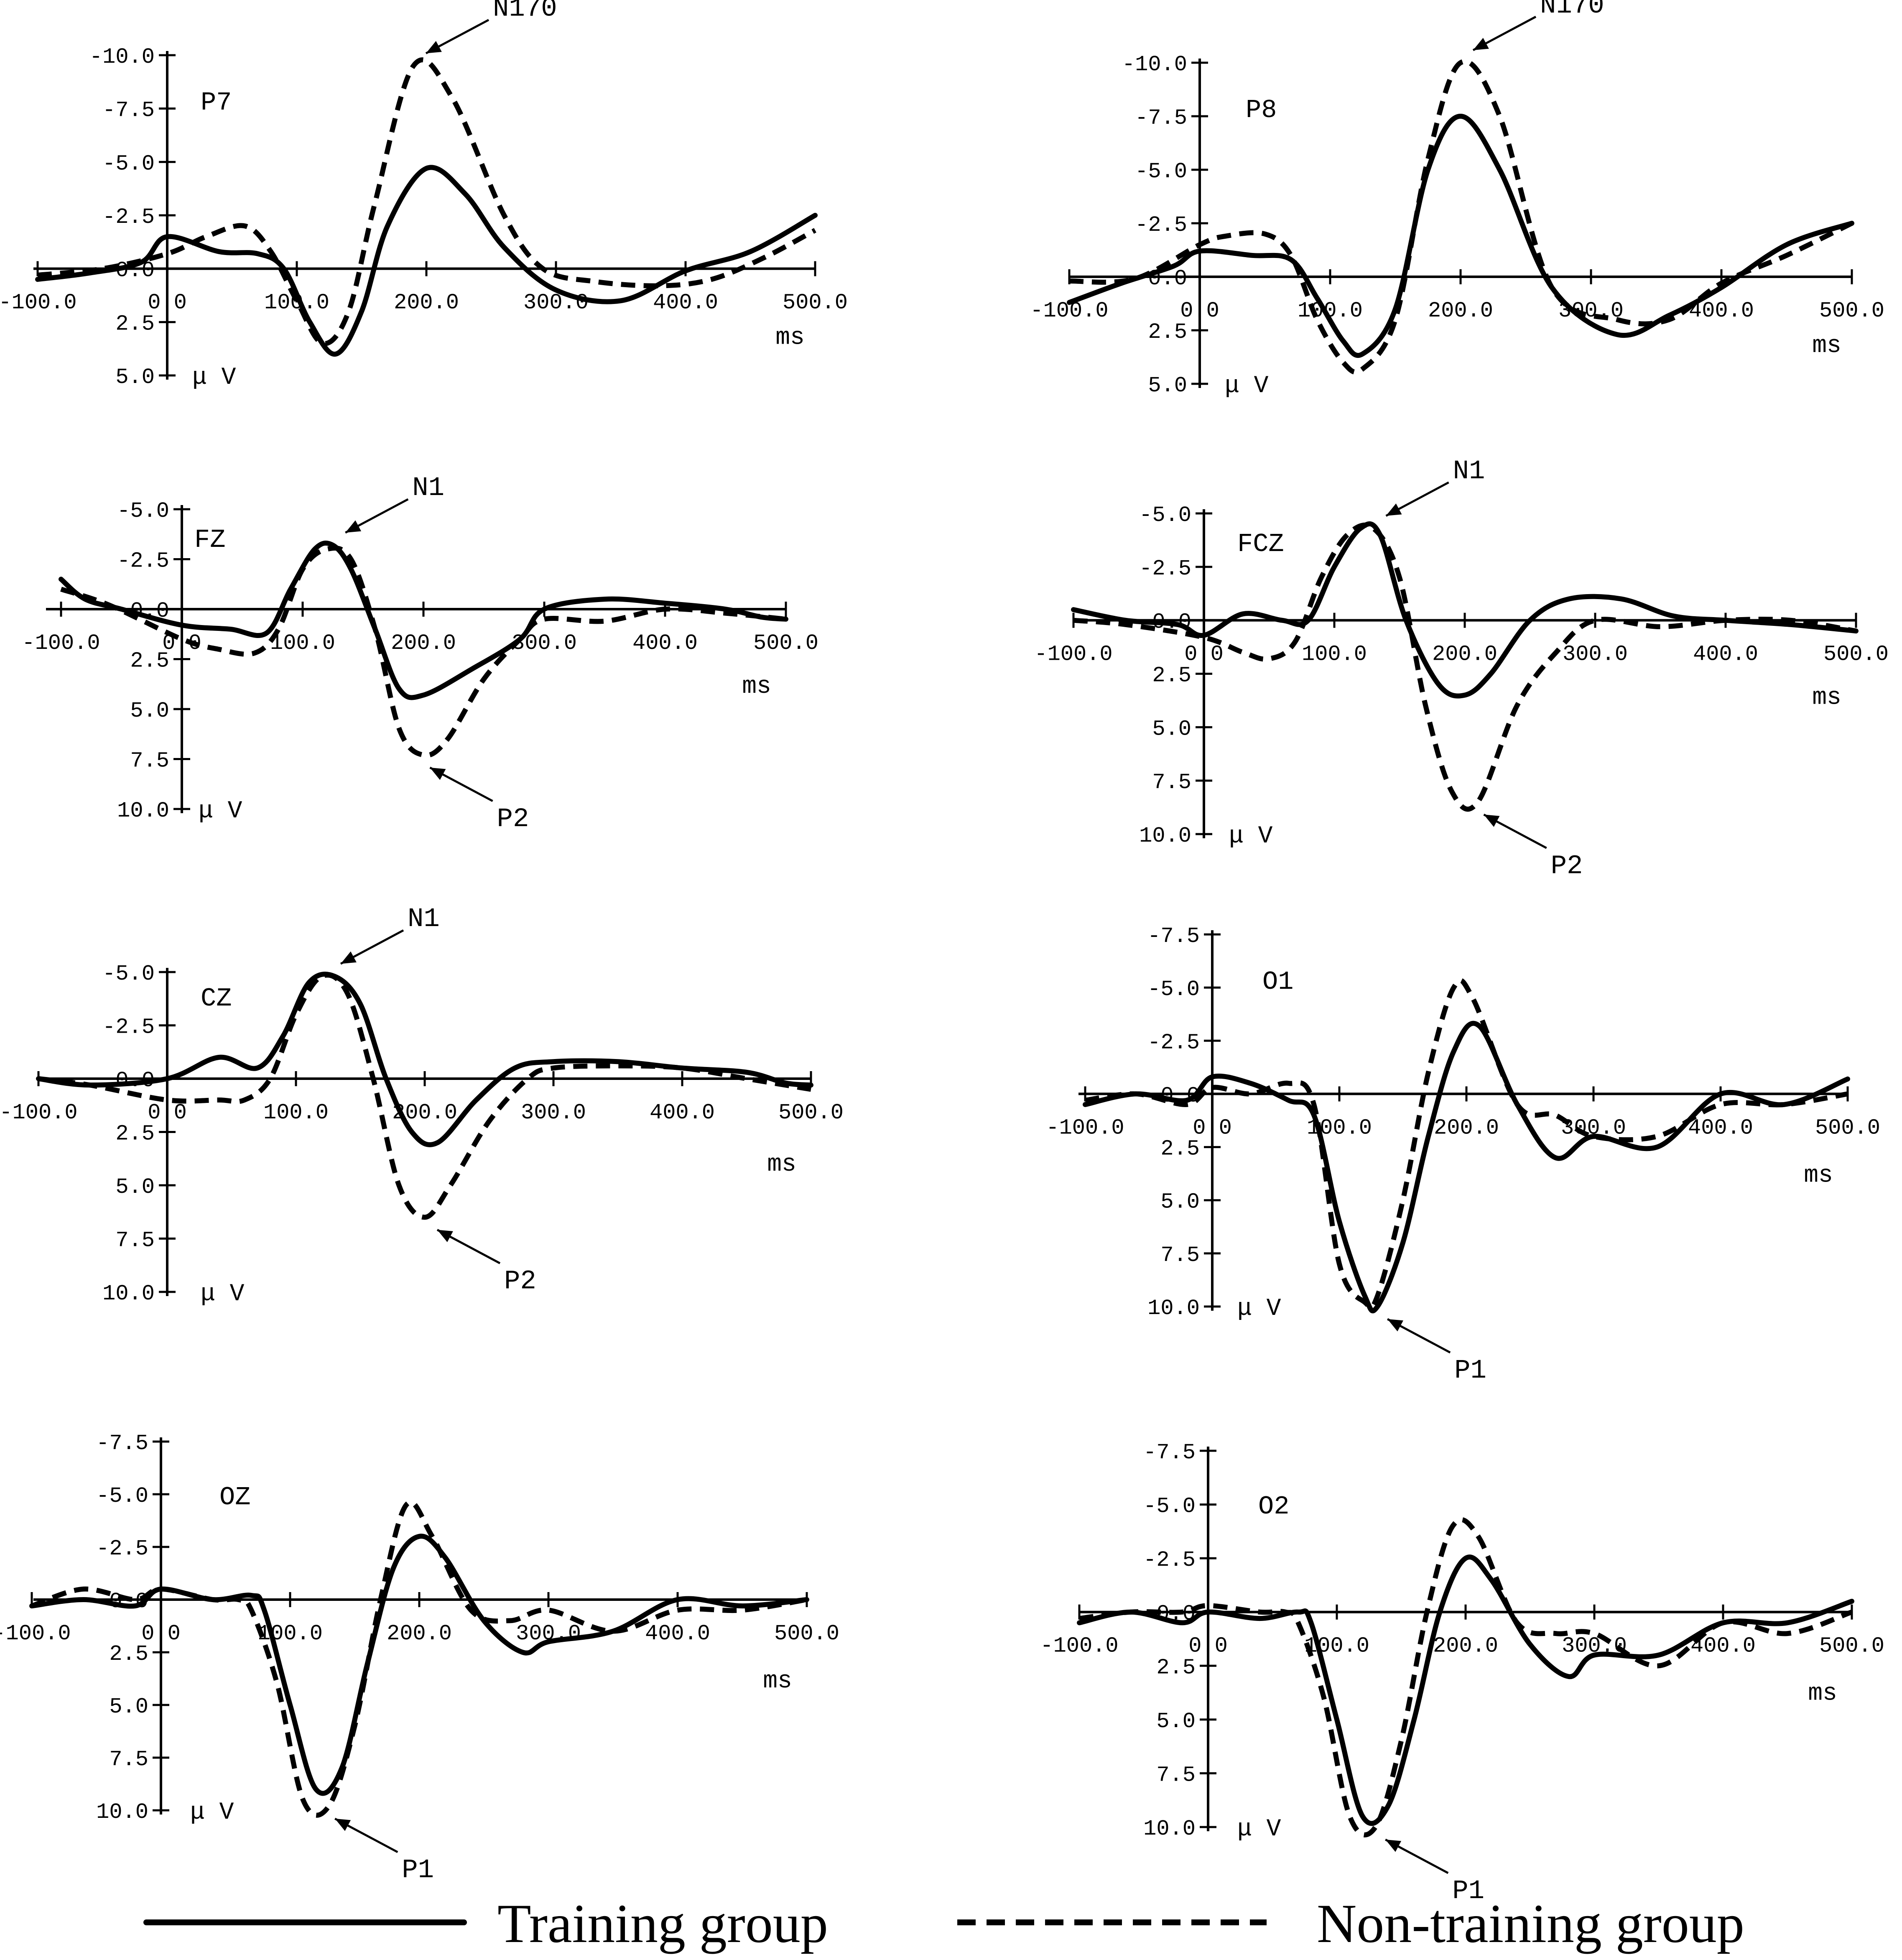 The height and width of the screenshot is (1960, 1902). What do you see at coordinates (943, 1923) in the screenshot?
I see `legend: Training group Non-training group` at bounding box center [943, 1923].